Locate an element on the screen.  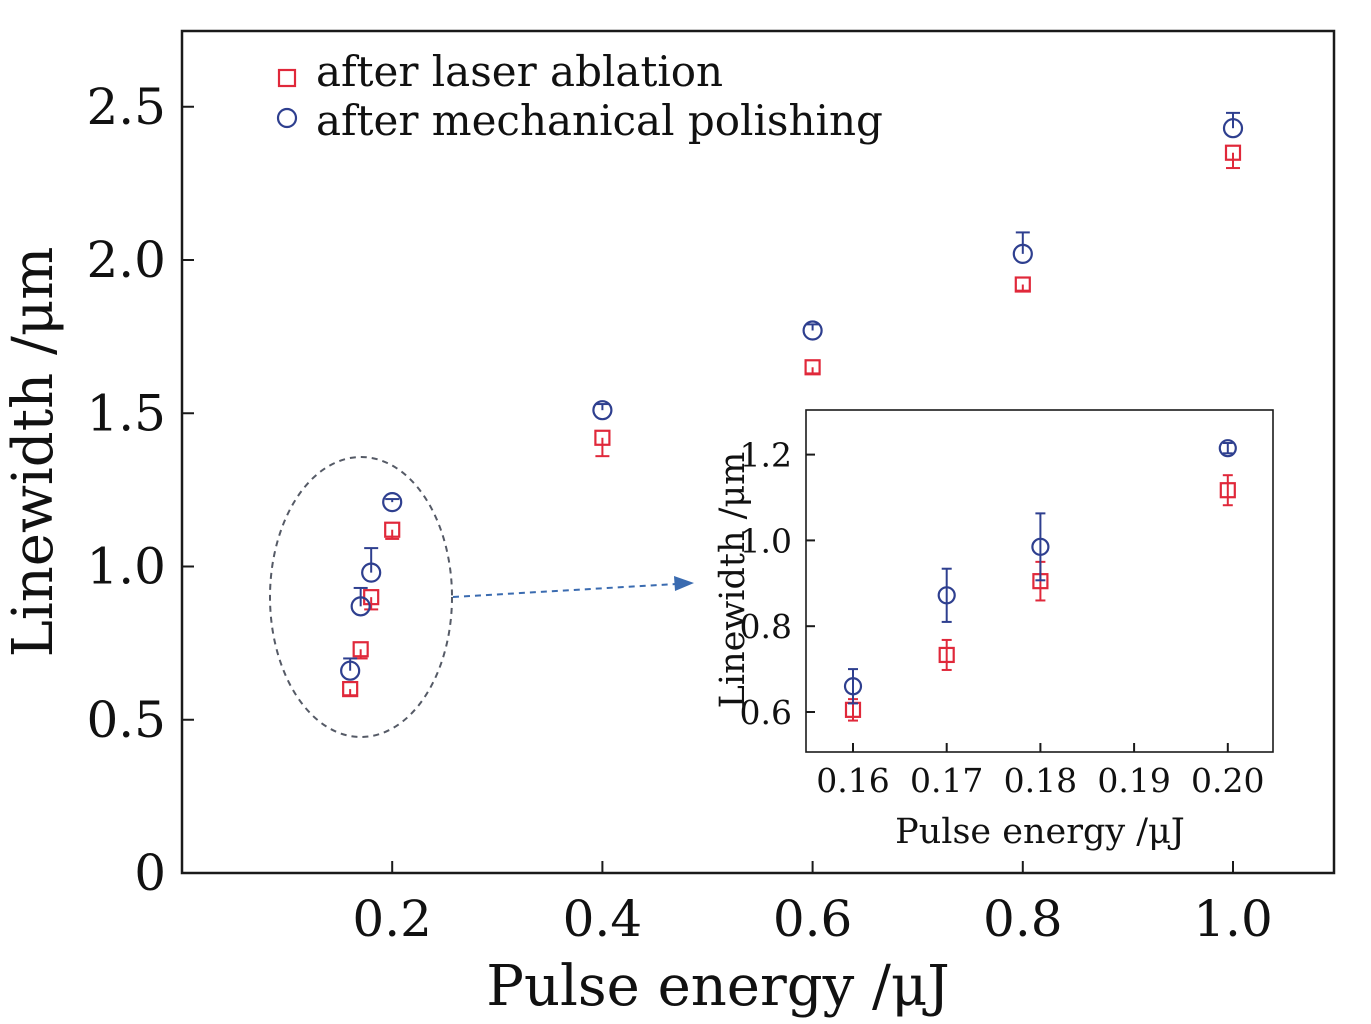
y-tick-label: 1.5 is located at coordinates (126, 413).